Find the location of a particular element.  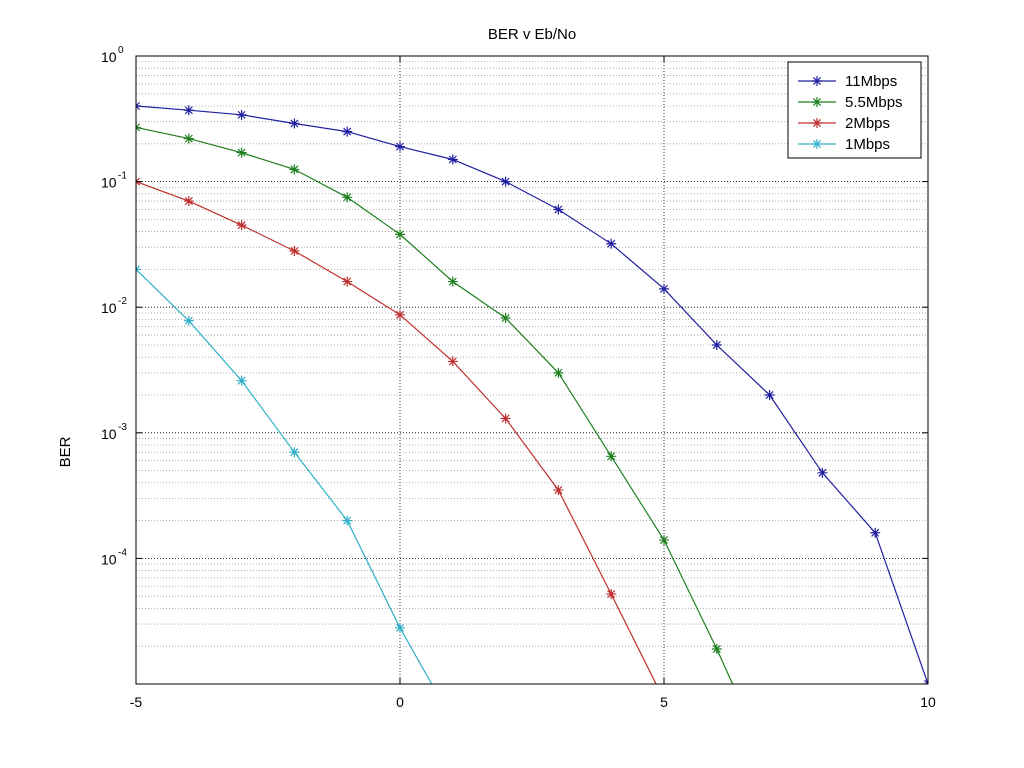

y-tick-label: 10 -1 is located at coordinates (114, 181).